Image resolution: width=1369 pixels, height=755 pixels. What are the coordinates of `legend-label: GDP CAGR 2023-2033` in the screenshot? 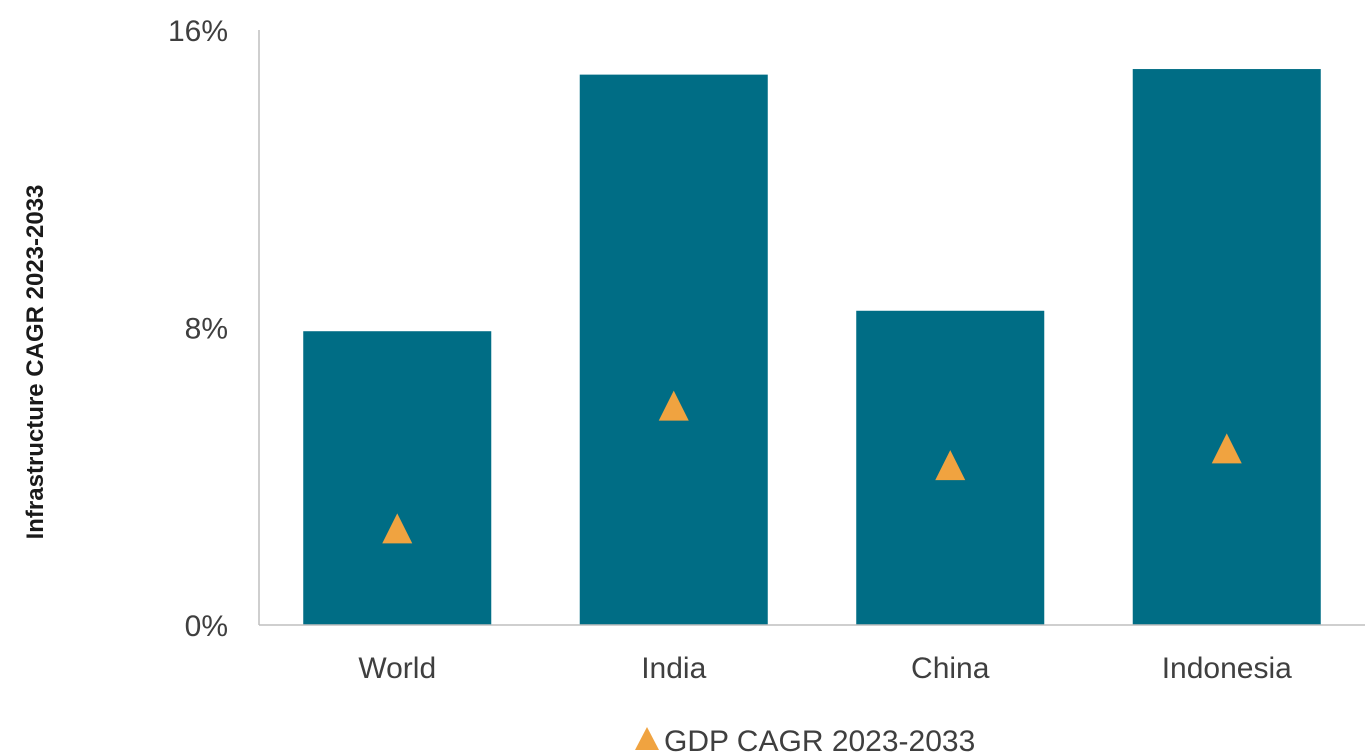 It's located at (819, 740).